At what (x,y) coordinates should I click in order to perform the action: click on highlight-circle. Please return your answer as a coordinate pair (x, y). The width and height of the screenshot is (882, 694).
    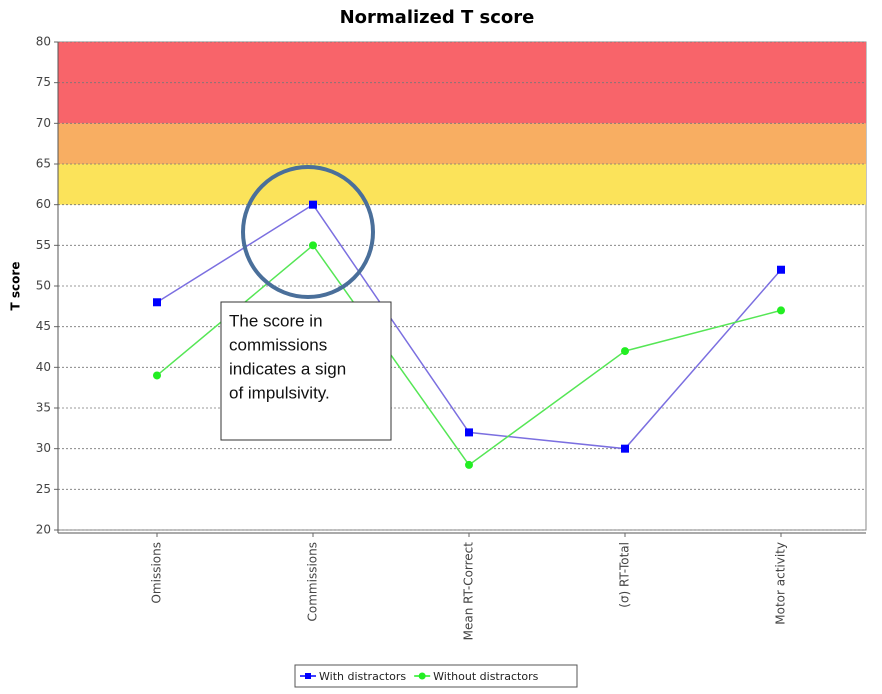
    Looking at the image, I should click on (308, 232).